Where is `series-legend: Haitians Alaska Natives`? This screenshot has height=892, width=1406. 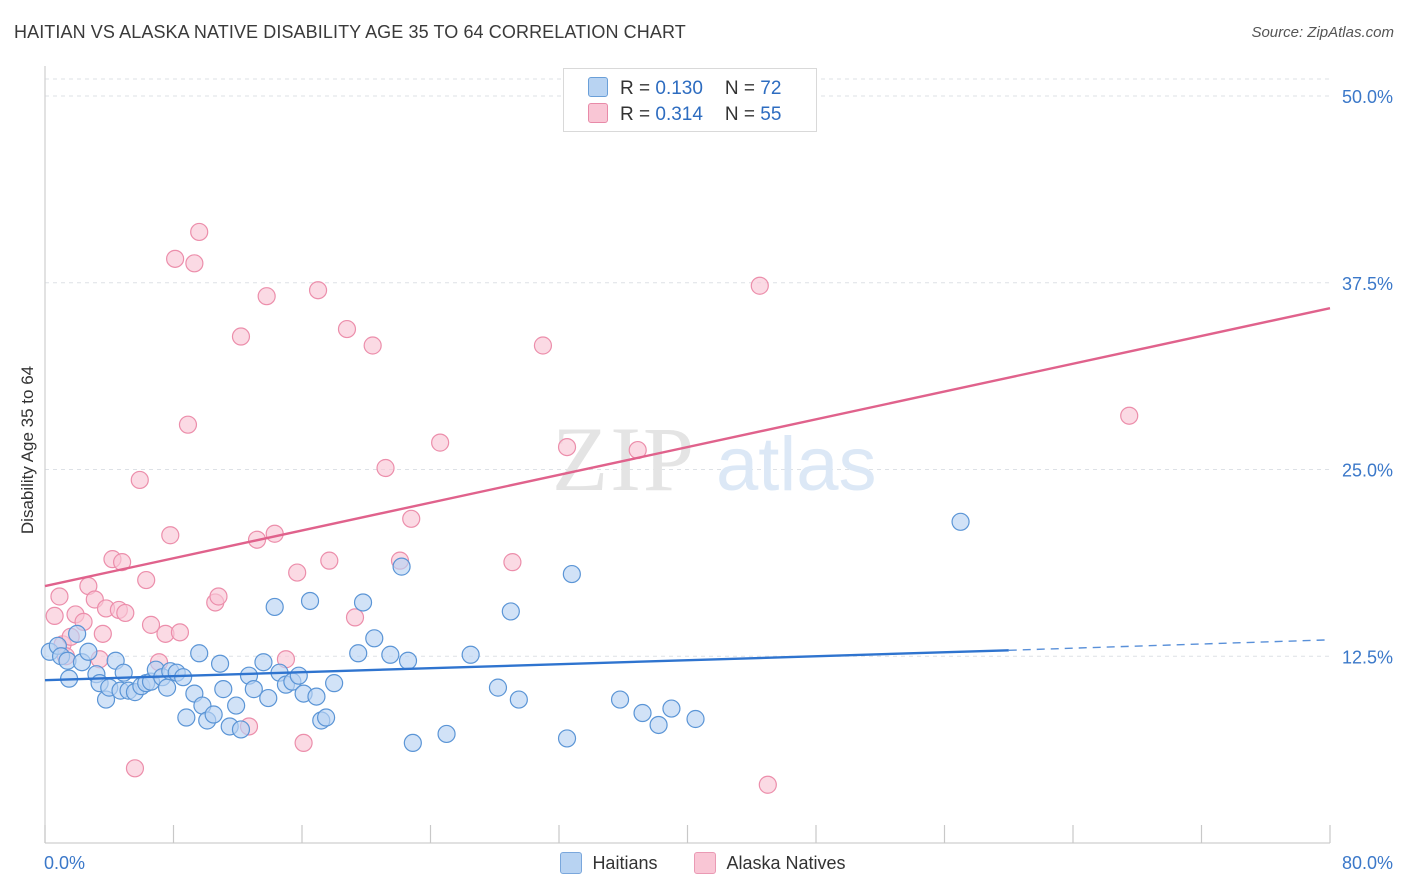 series-legend: Haitians Alaska Natives is located at coordinates (703, 865).